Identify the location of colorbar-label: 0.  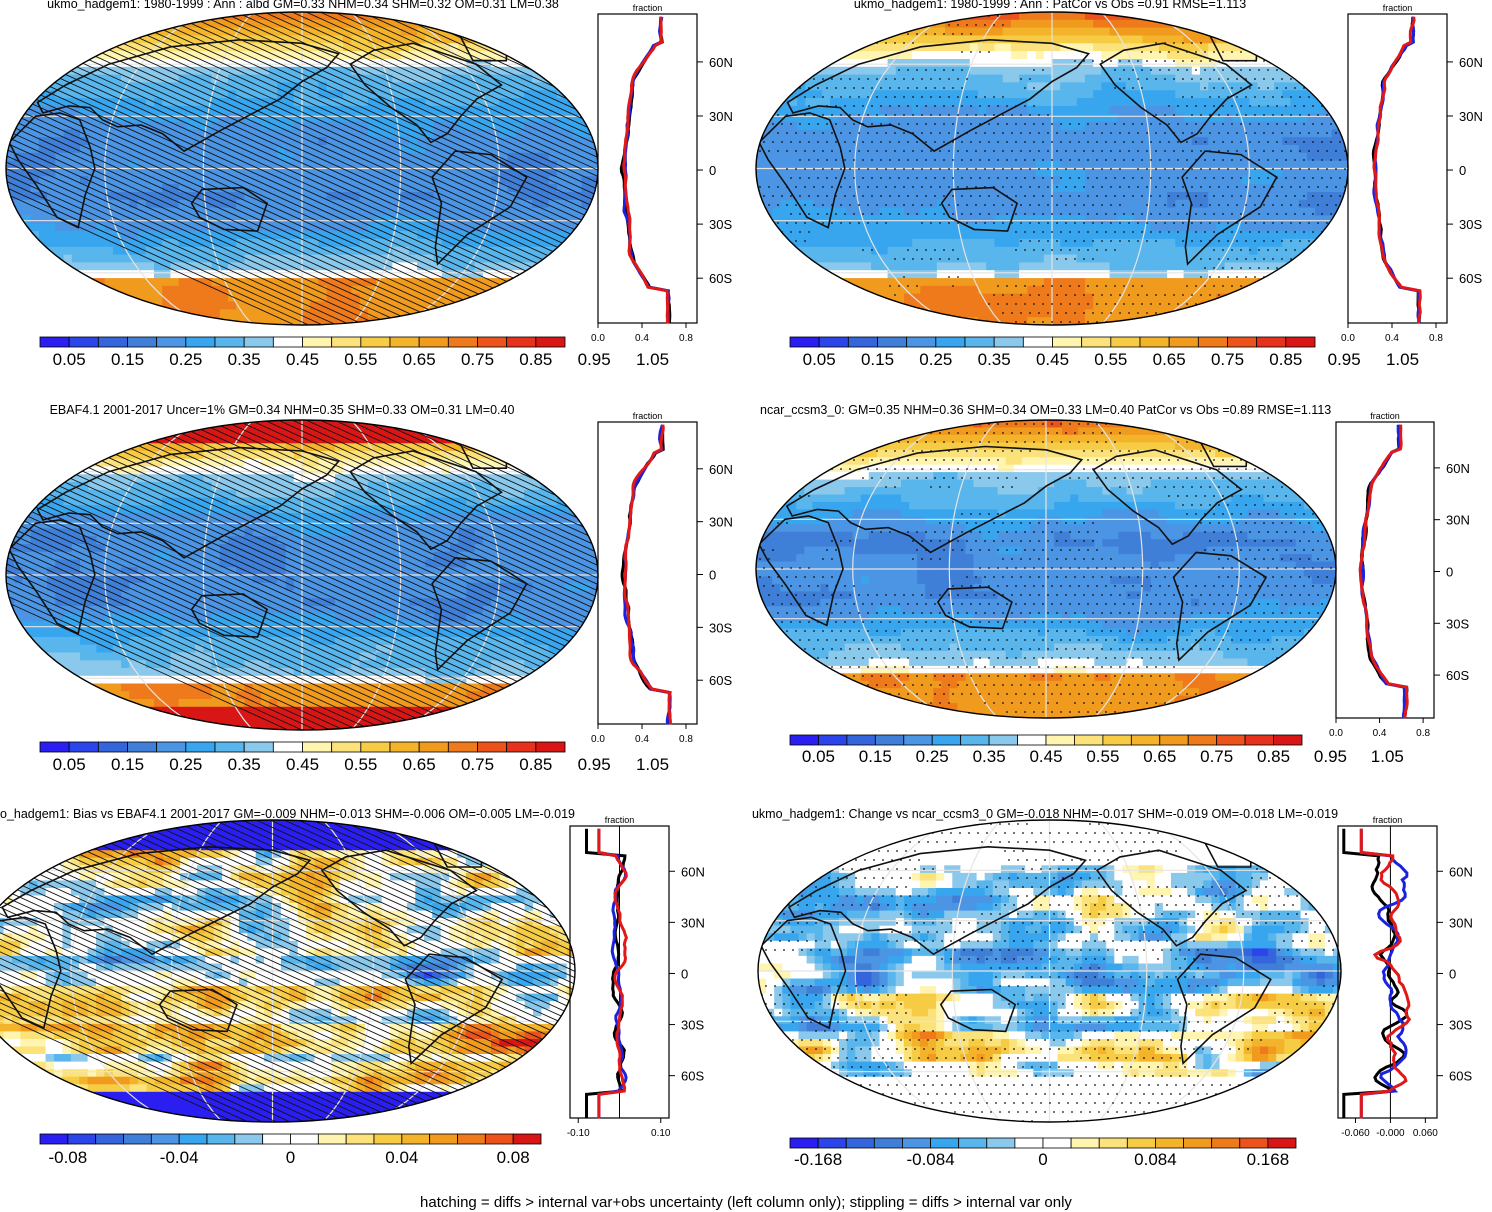
(290, 1157).